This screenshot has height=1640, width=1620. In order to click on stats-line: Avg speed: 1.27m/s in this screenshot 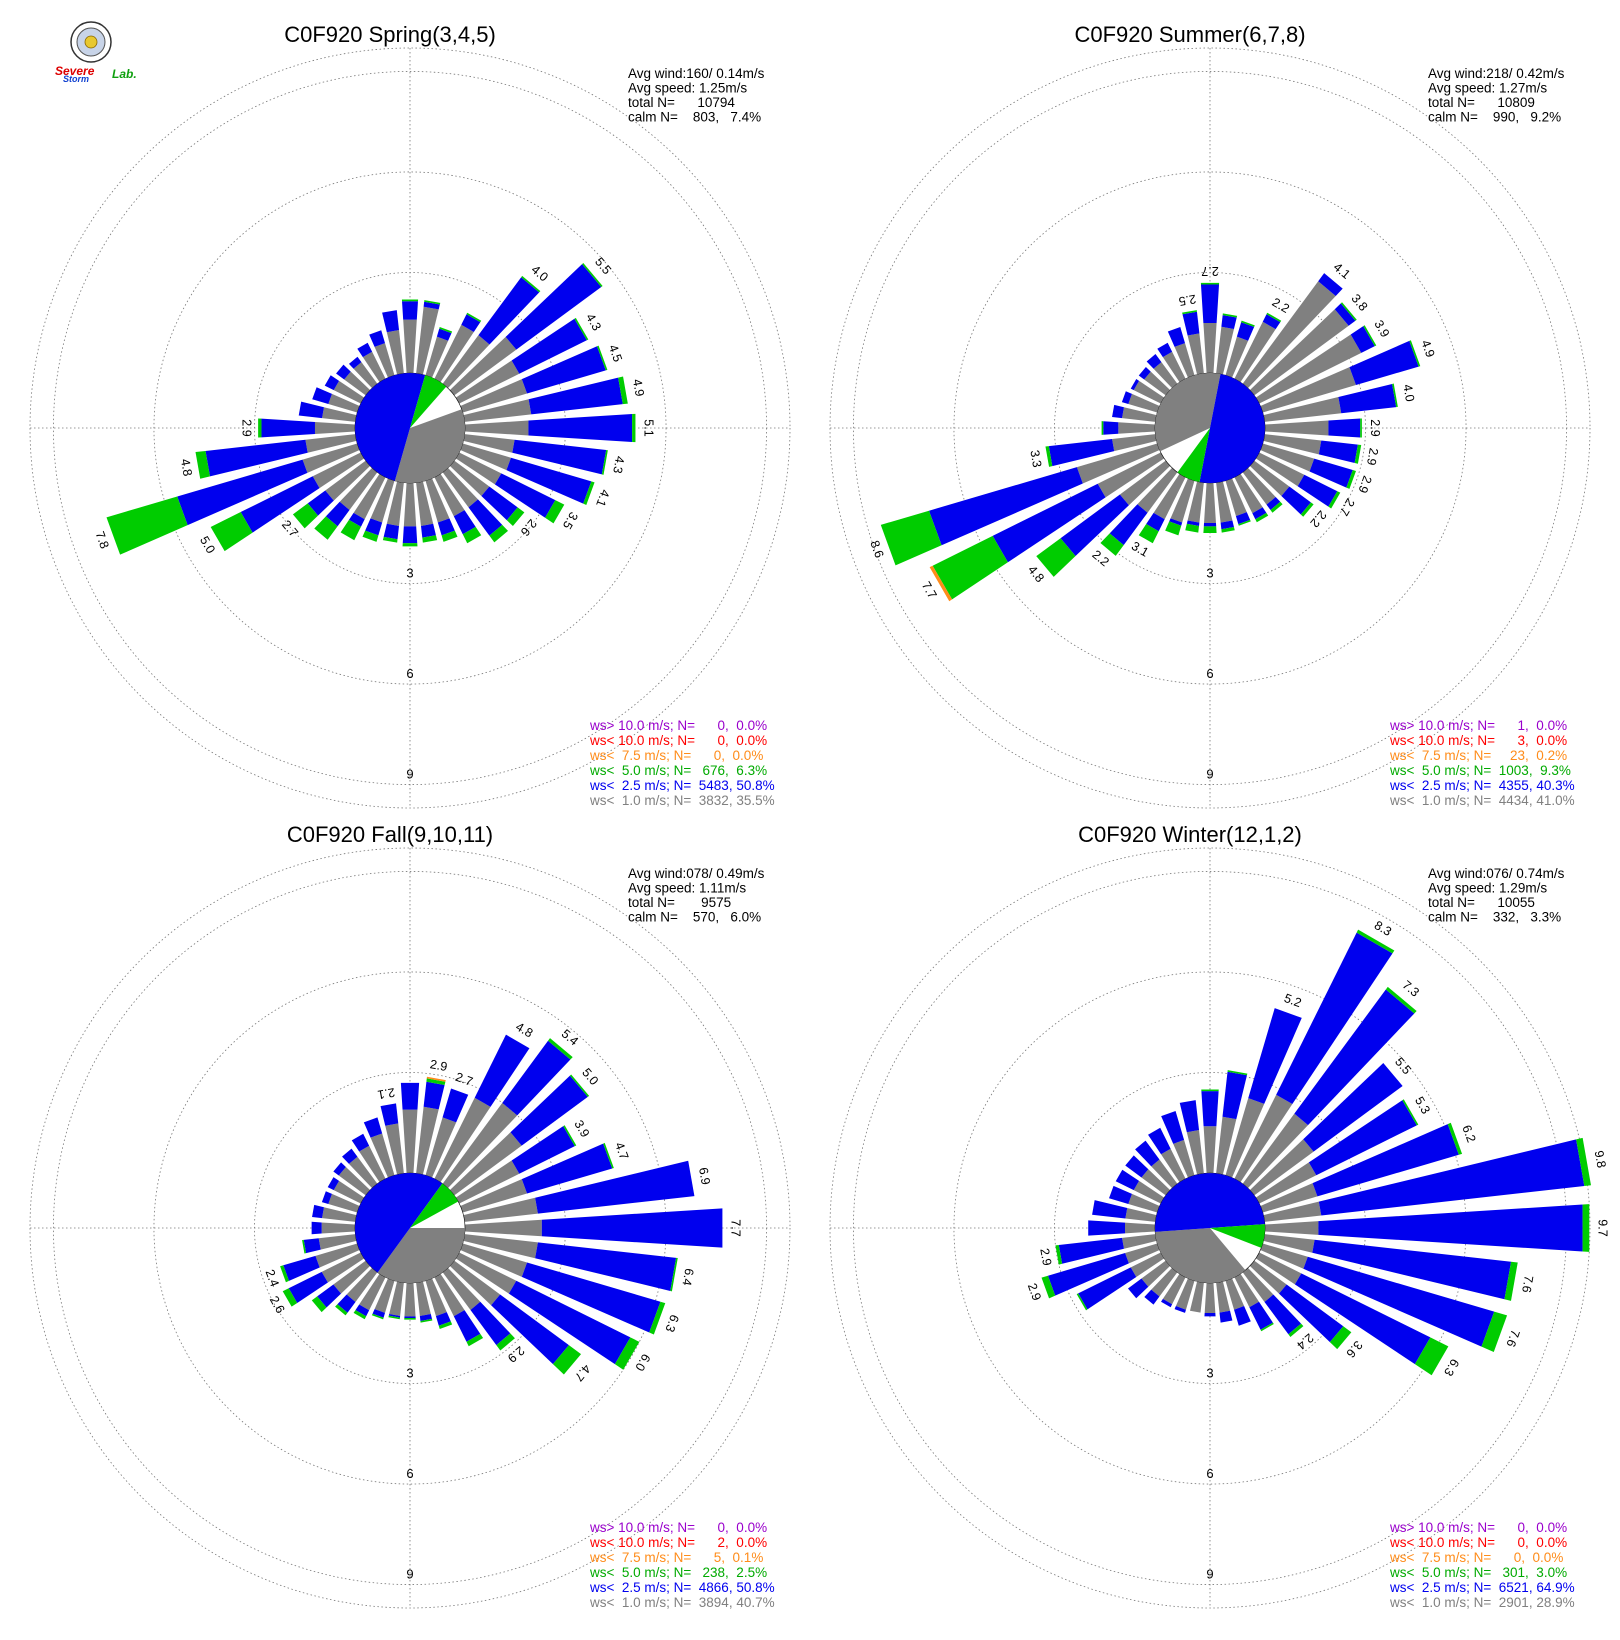, I will do `click(1487, 88)`.